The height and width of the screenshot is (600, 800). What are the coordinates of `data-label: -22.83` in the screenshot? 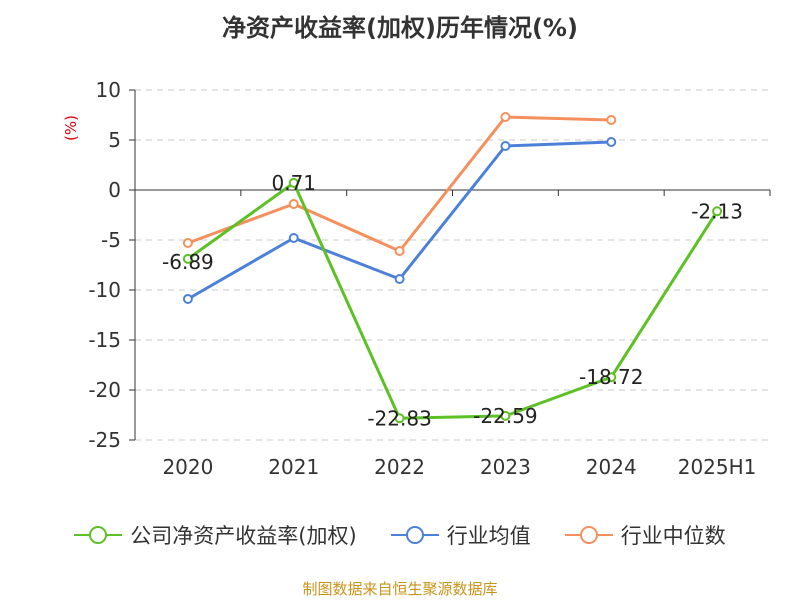 It's located at (399, 418).